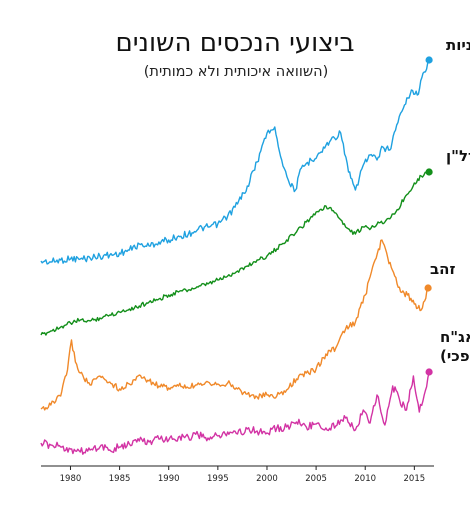 The height and width of the screenshot is (509, 470). I want to click on label-layer: מניות נדל"ן זהב אג"ח(הופכי), so click(450, 200).